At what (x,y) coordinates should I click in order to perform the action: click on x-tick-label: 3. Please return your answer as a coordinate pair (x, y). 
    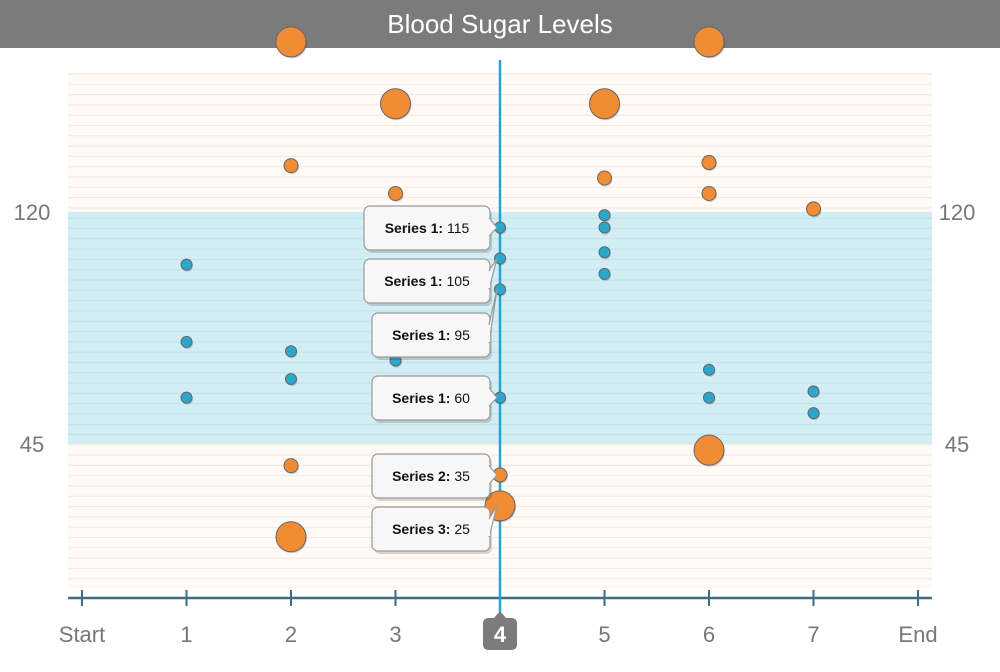
    Looking at the image, I should click on (395, 634).